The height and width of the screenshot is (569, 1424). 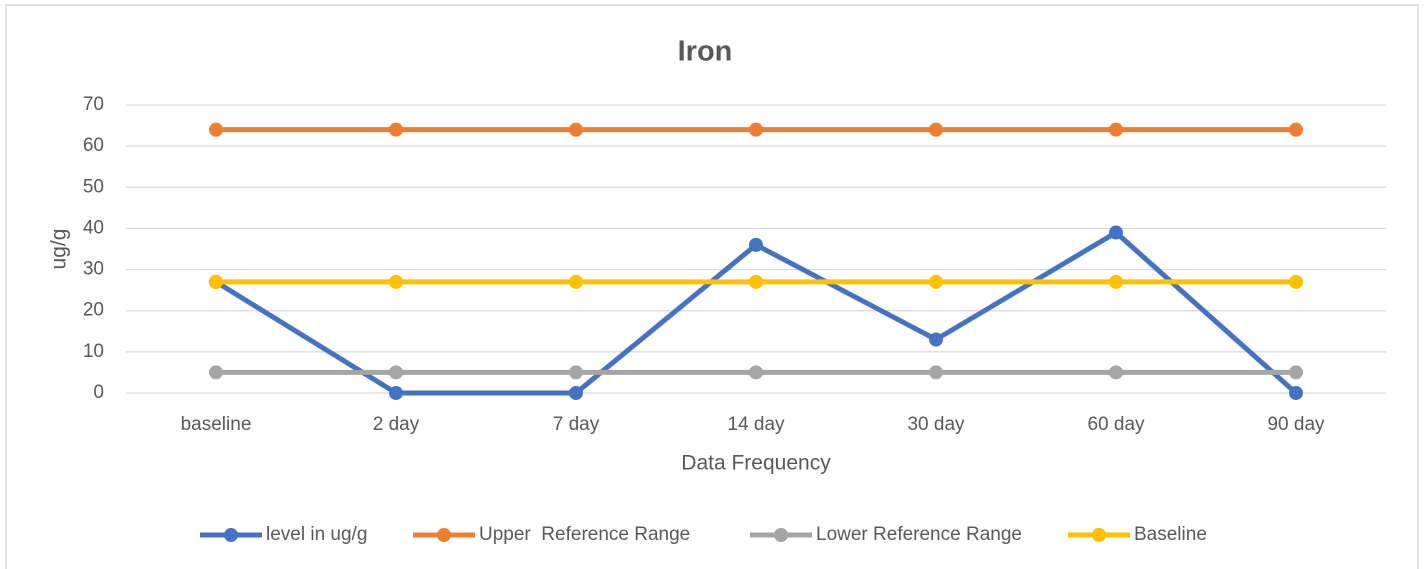 I want to click on x-tick-label: 7 day, so click(x=576, y=424).